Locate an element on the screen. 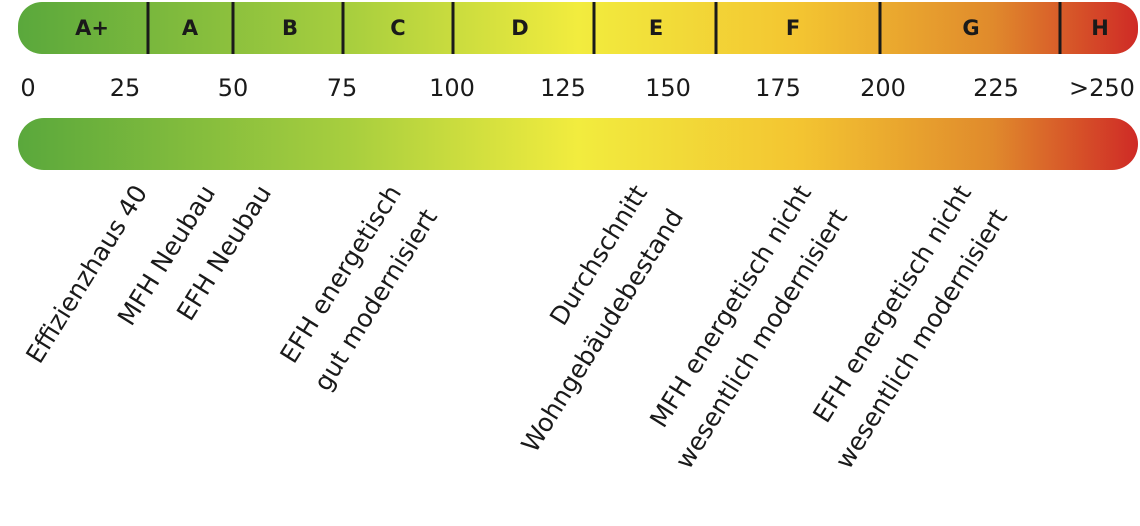  scale-label: 225 is located at coordinates (996, 88).